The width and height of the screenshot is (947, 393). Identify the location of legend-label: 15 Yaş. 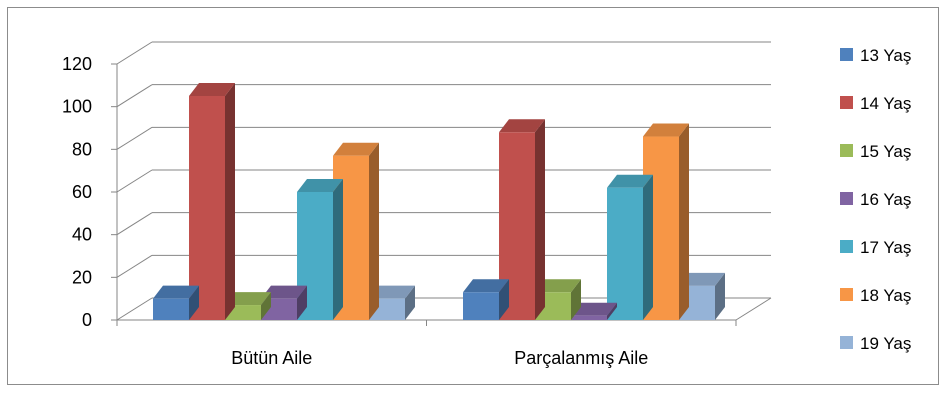
(885, 151).